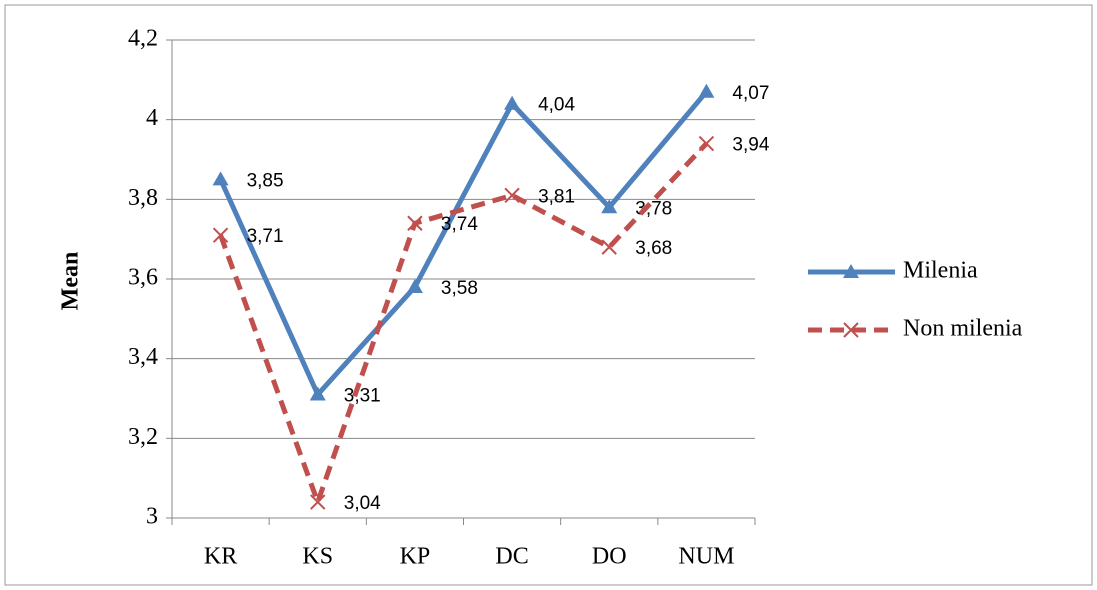 The image size is (1097, 590). What do you see at coordinates (362, 396) in the screenshot?
I see `data-label: 3,31` at bounding box center [362, 396].